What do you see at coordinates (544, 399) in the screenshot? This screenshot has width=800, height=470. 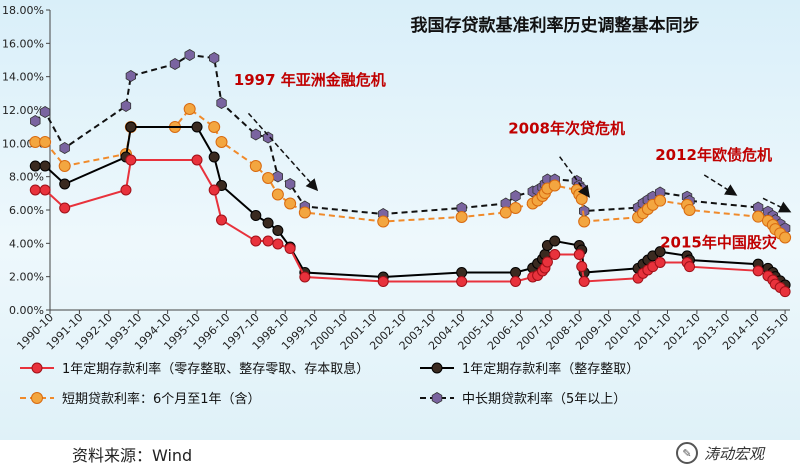 I see `legend-label: 中长期贷款利率（5年以上）` at bounding box center [544, 399].